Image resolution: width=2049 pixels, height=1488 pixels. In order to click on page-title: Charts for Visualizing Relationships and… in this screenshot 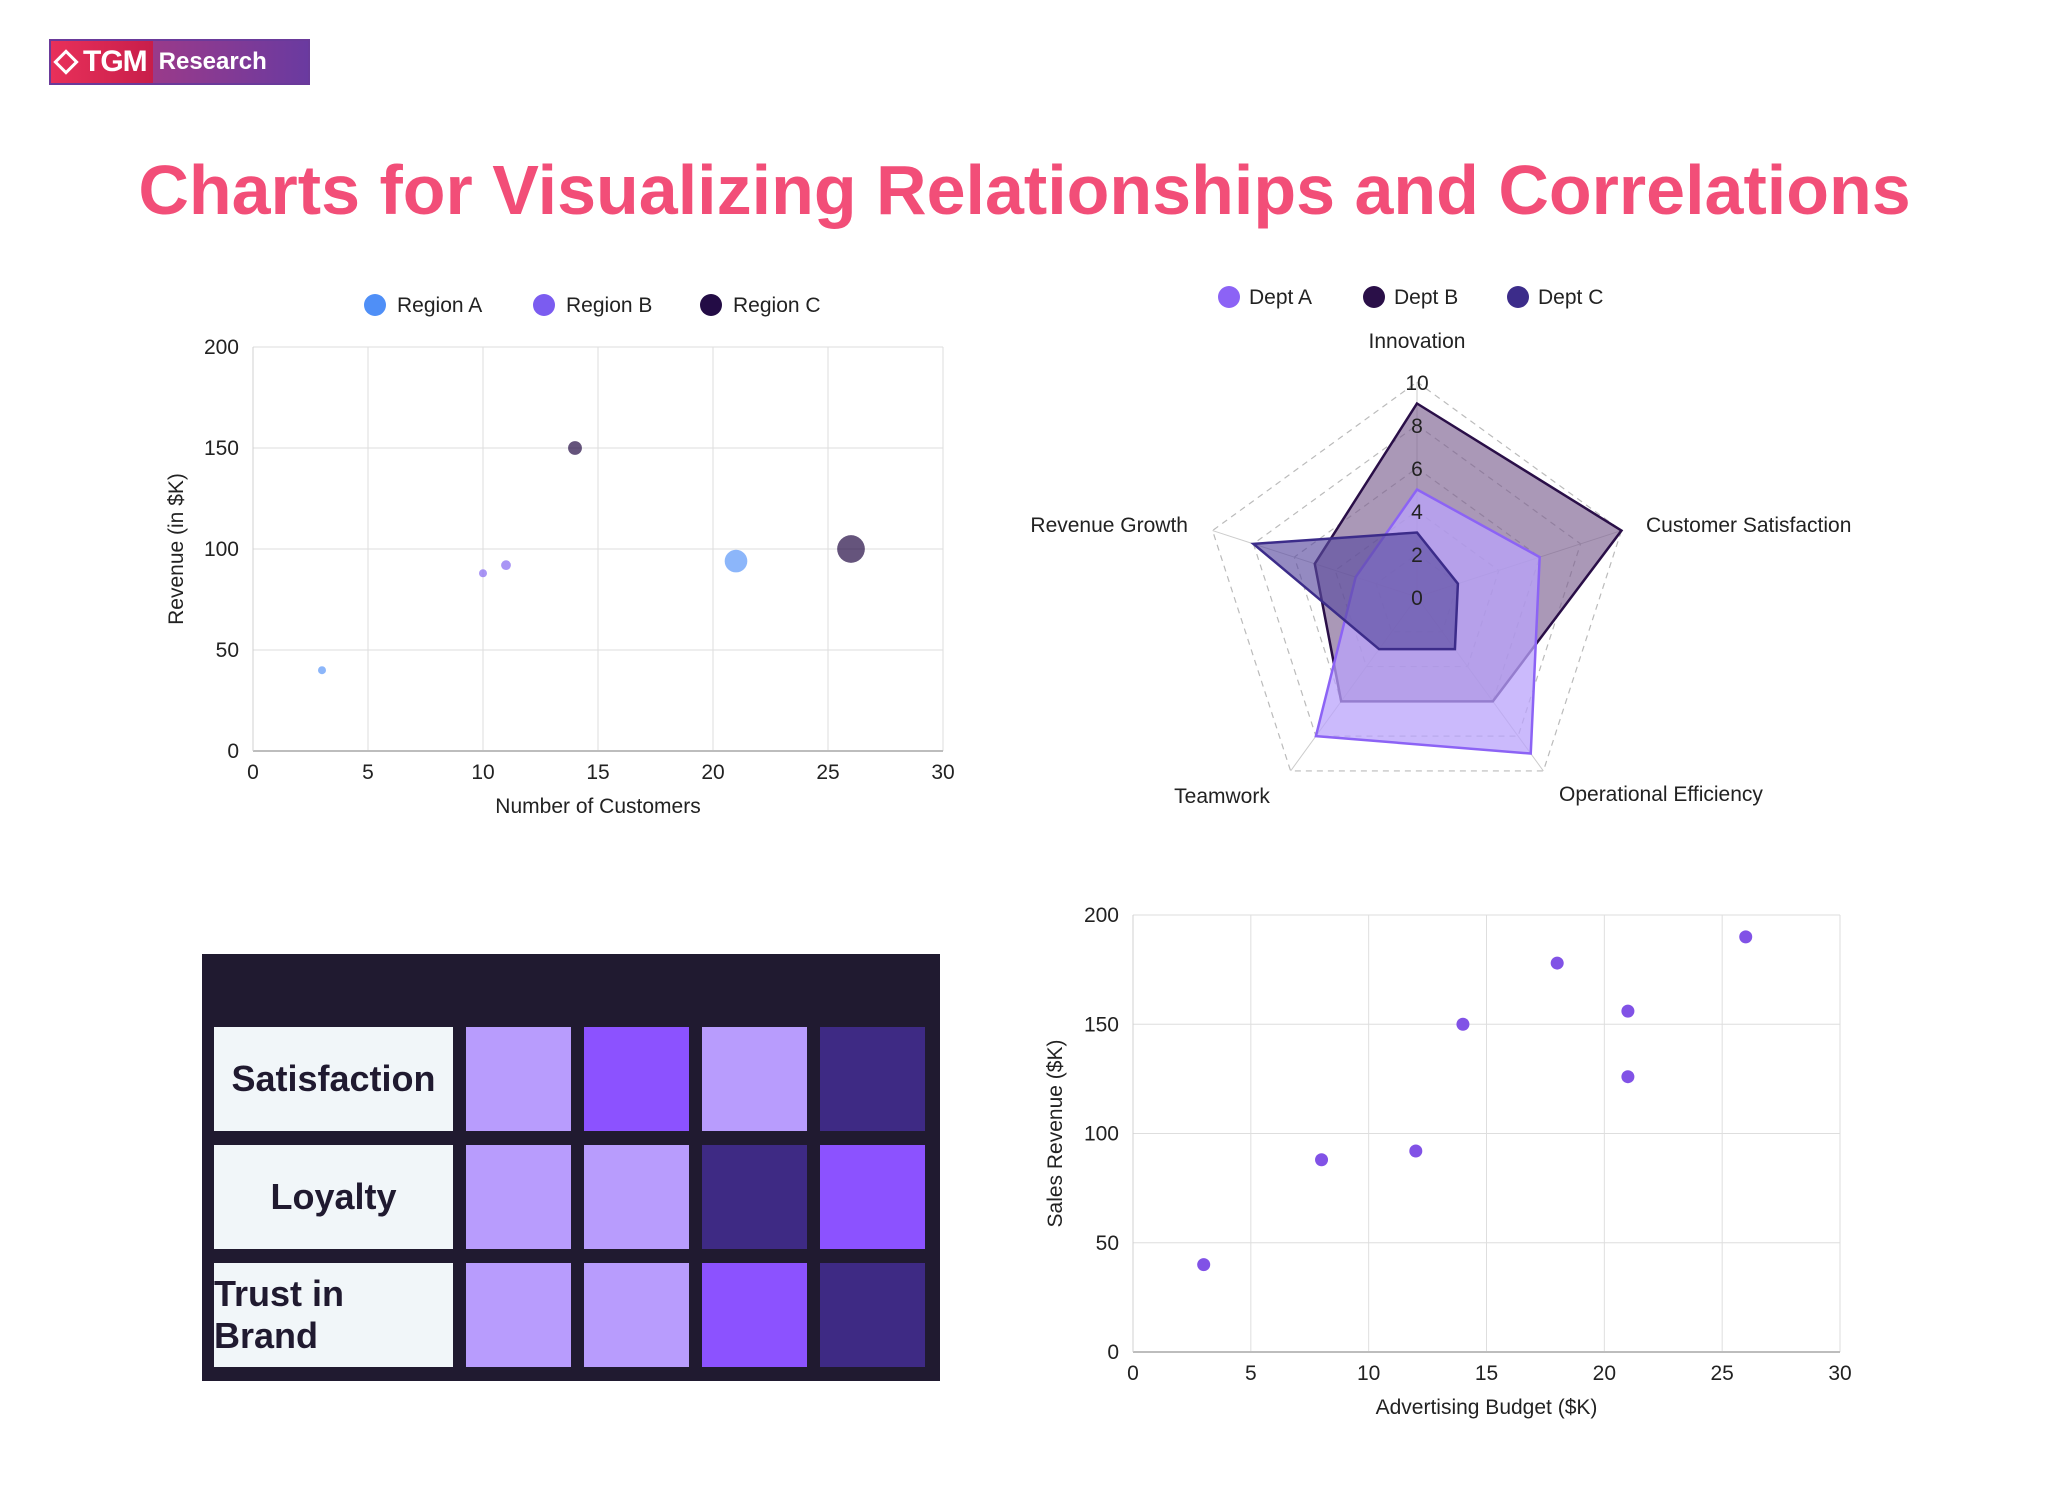, I will do `click(1024, 190)`.